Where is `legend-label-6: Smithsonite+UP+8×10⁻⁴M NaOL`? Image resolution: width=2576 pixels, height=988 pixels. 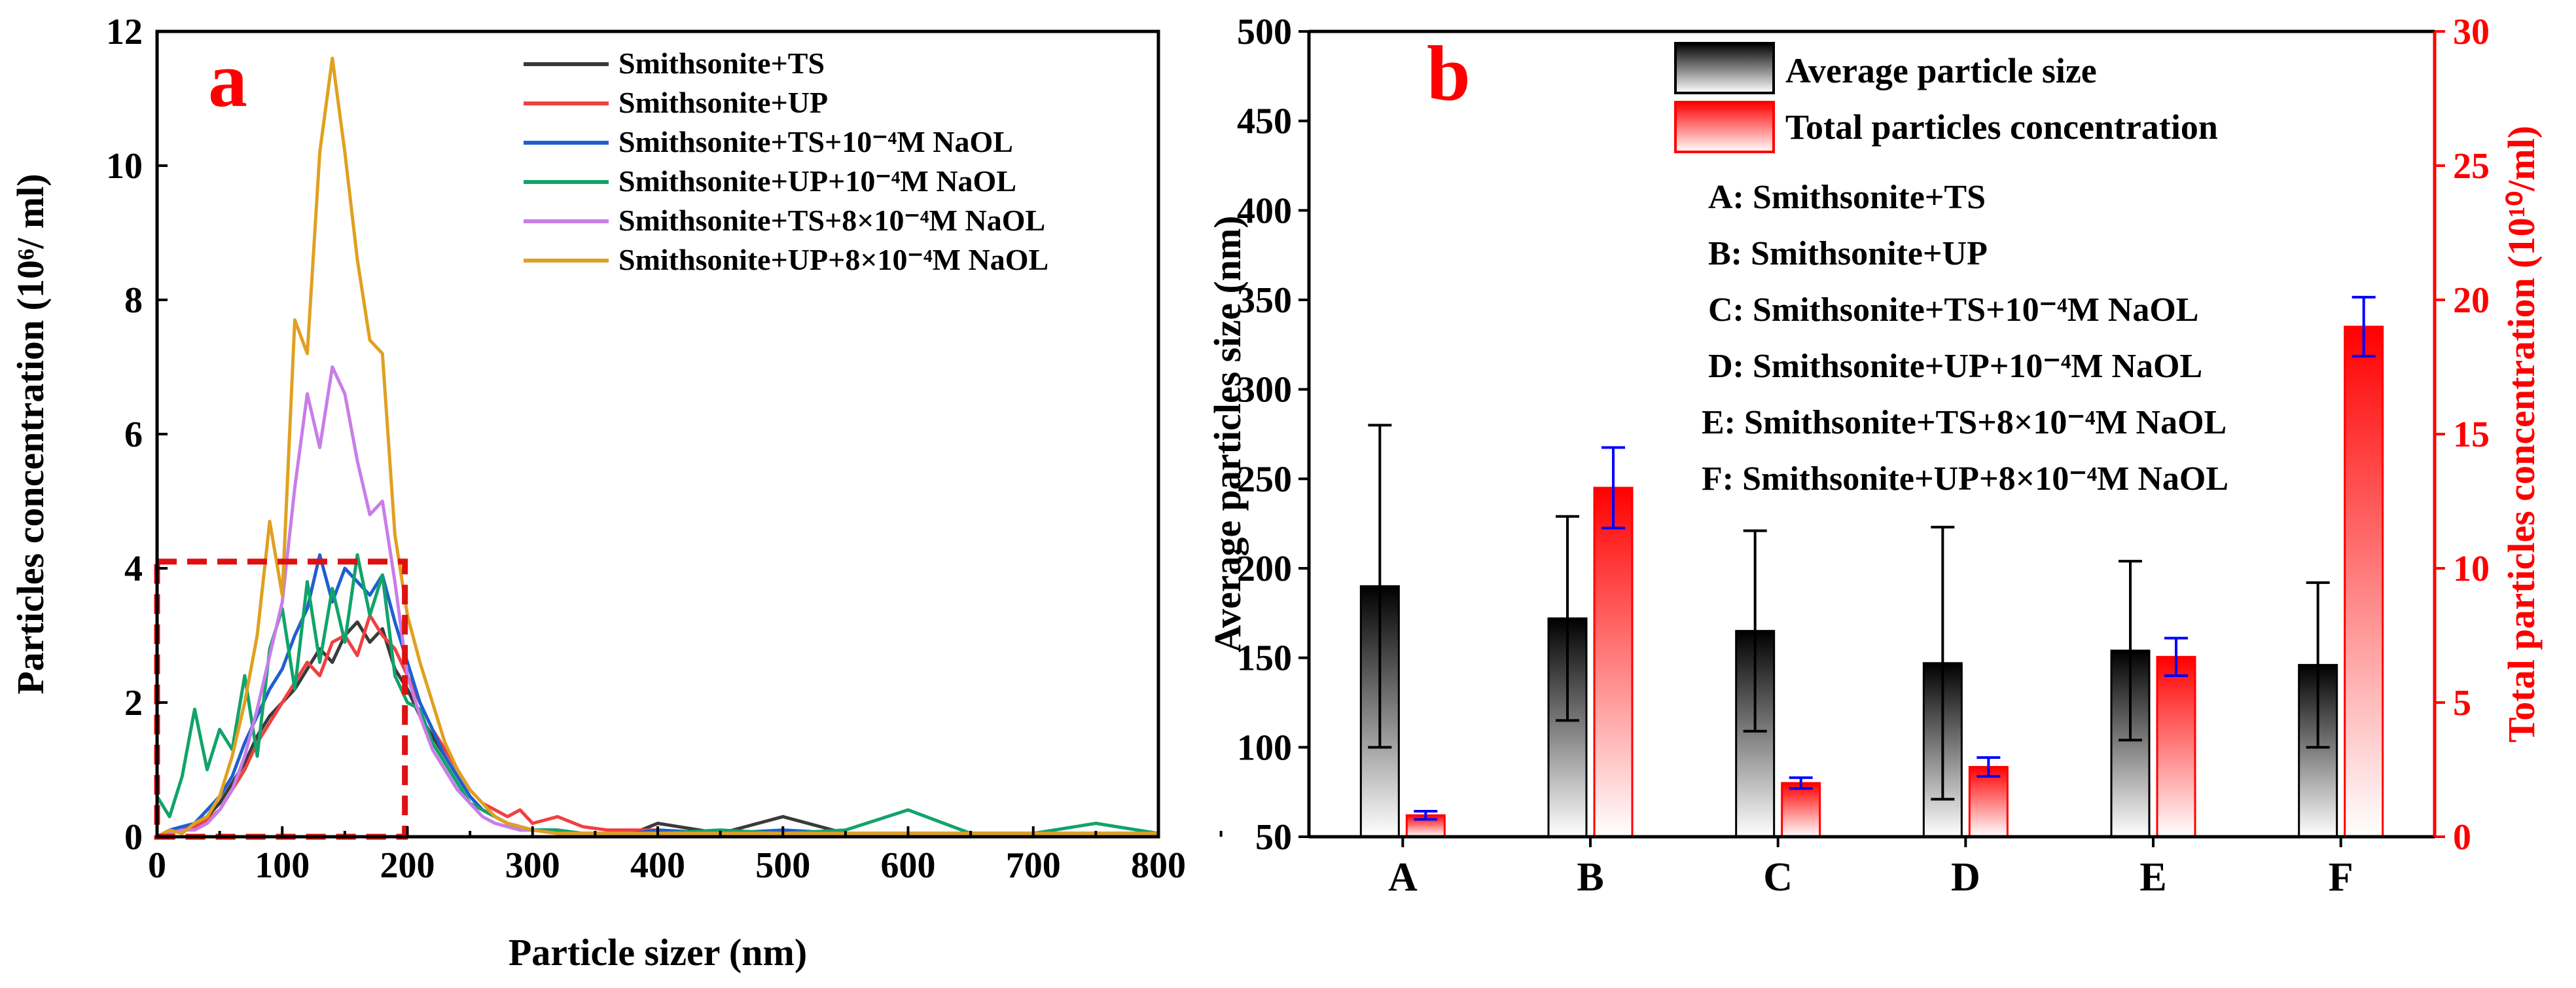 legend-label-6: Smithsonite+UP+8×10⁻⁴M NaOL is located at coordinates (833, 259).